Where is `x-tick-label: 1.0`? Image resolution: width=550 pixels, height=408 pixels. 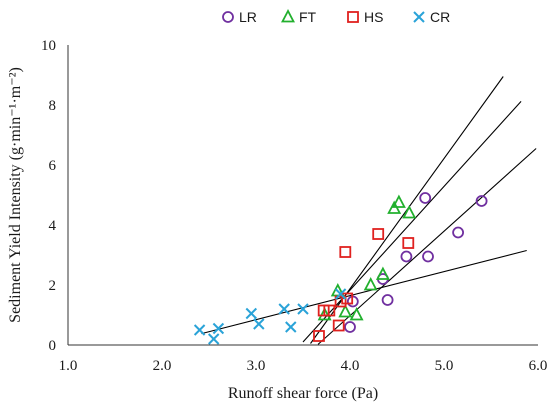 x-tick-label: 1.0 is located at coordinates (68, 366).